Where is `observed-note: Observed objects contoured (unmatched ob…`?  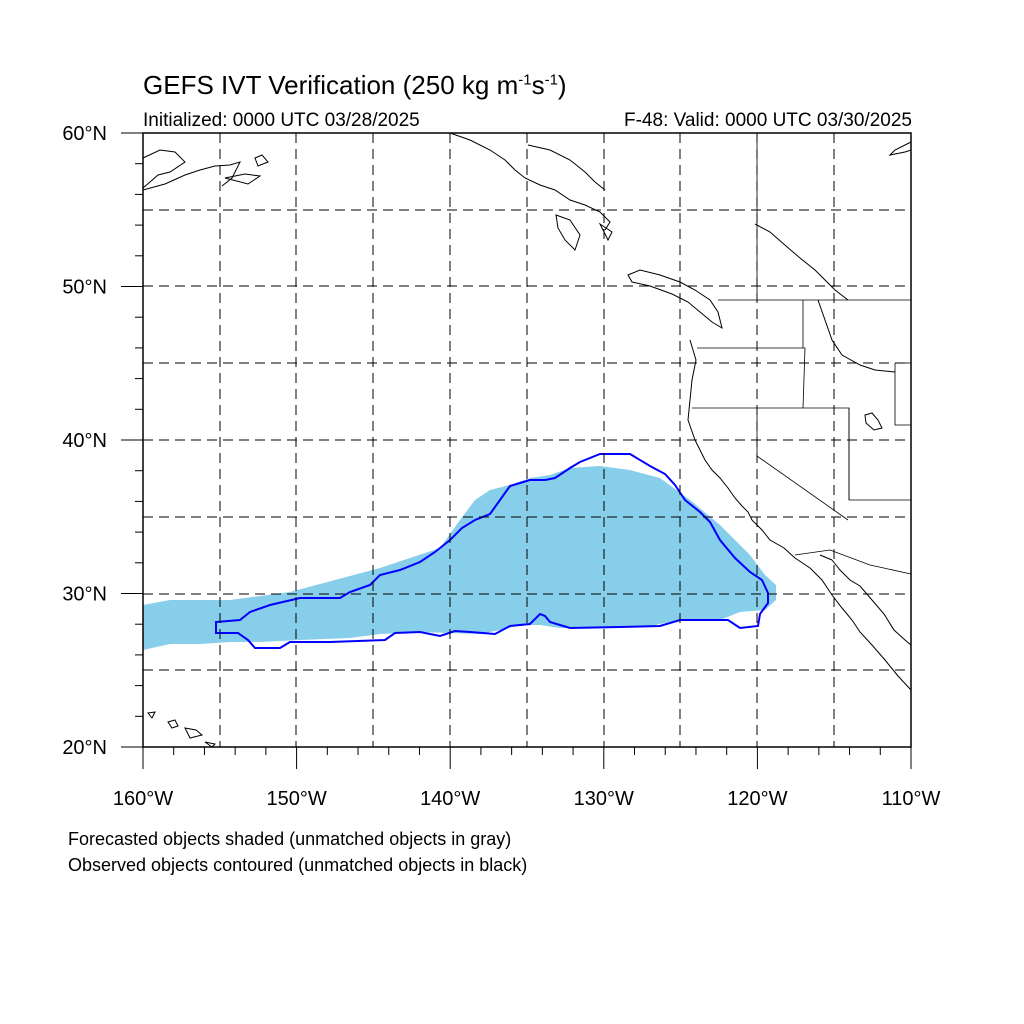 observed-note: Observed objects contoured (unmatched ob… is located at coordinates (298, 865).